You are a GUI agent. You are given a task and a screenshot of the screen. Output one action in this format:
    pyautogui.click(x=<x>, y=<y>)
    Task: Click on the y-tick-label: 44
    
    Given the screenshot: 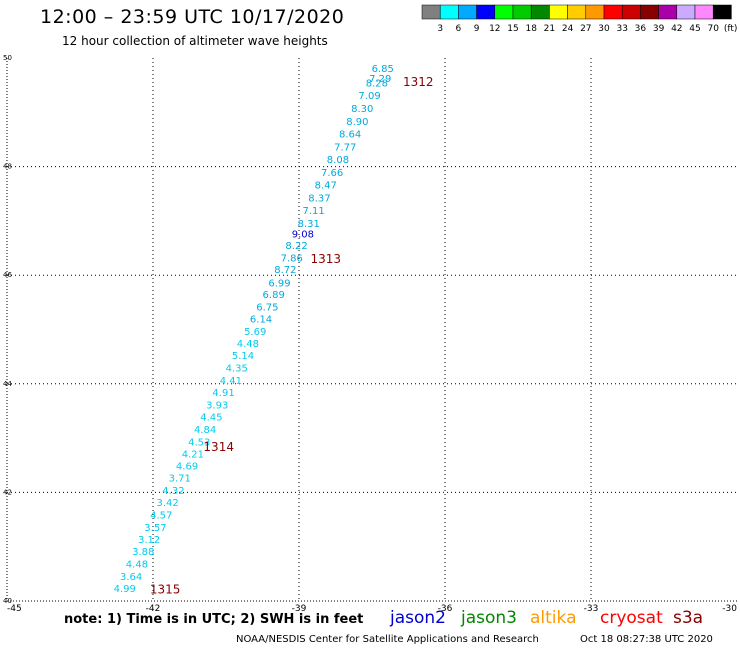 What is the action you would take?
    pyautogui.click(x=7, y=384)
    